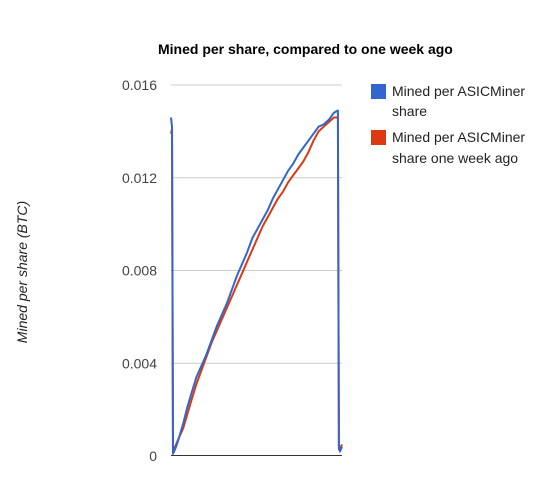  What do you see at coordinates (22, 272) in the screenshot?
I see `y-axis-label: Mined per share (BTC)` at bounding box center [22, 272].